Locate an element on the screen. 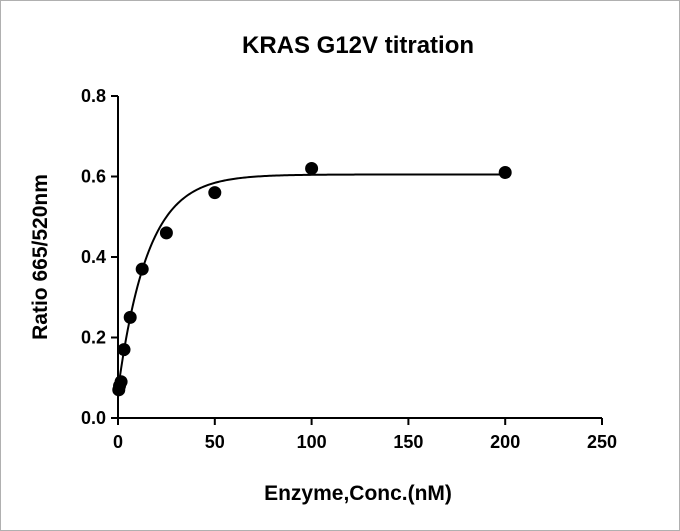  y-axis-label: Ratio 665/520nm is located at coordinates (40, 257).